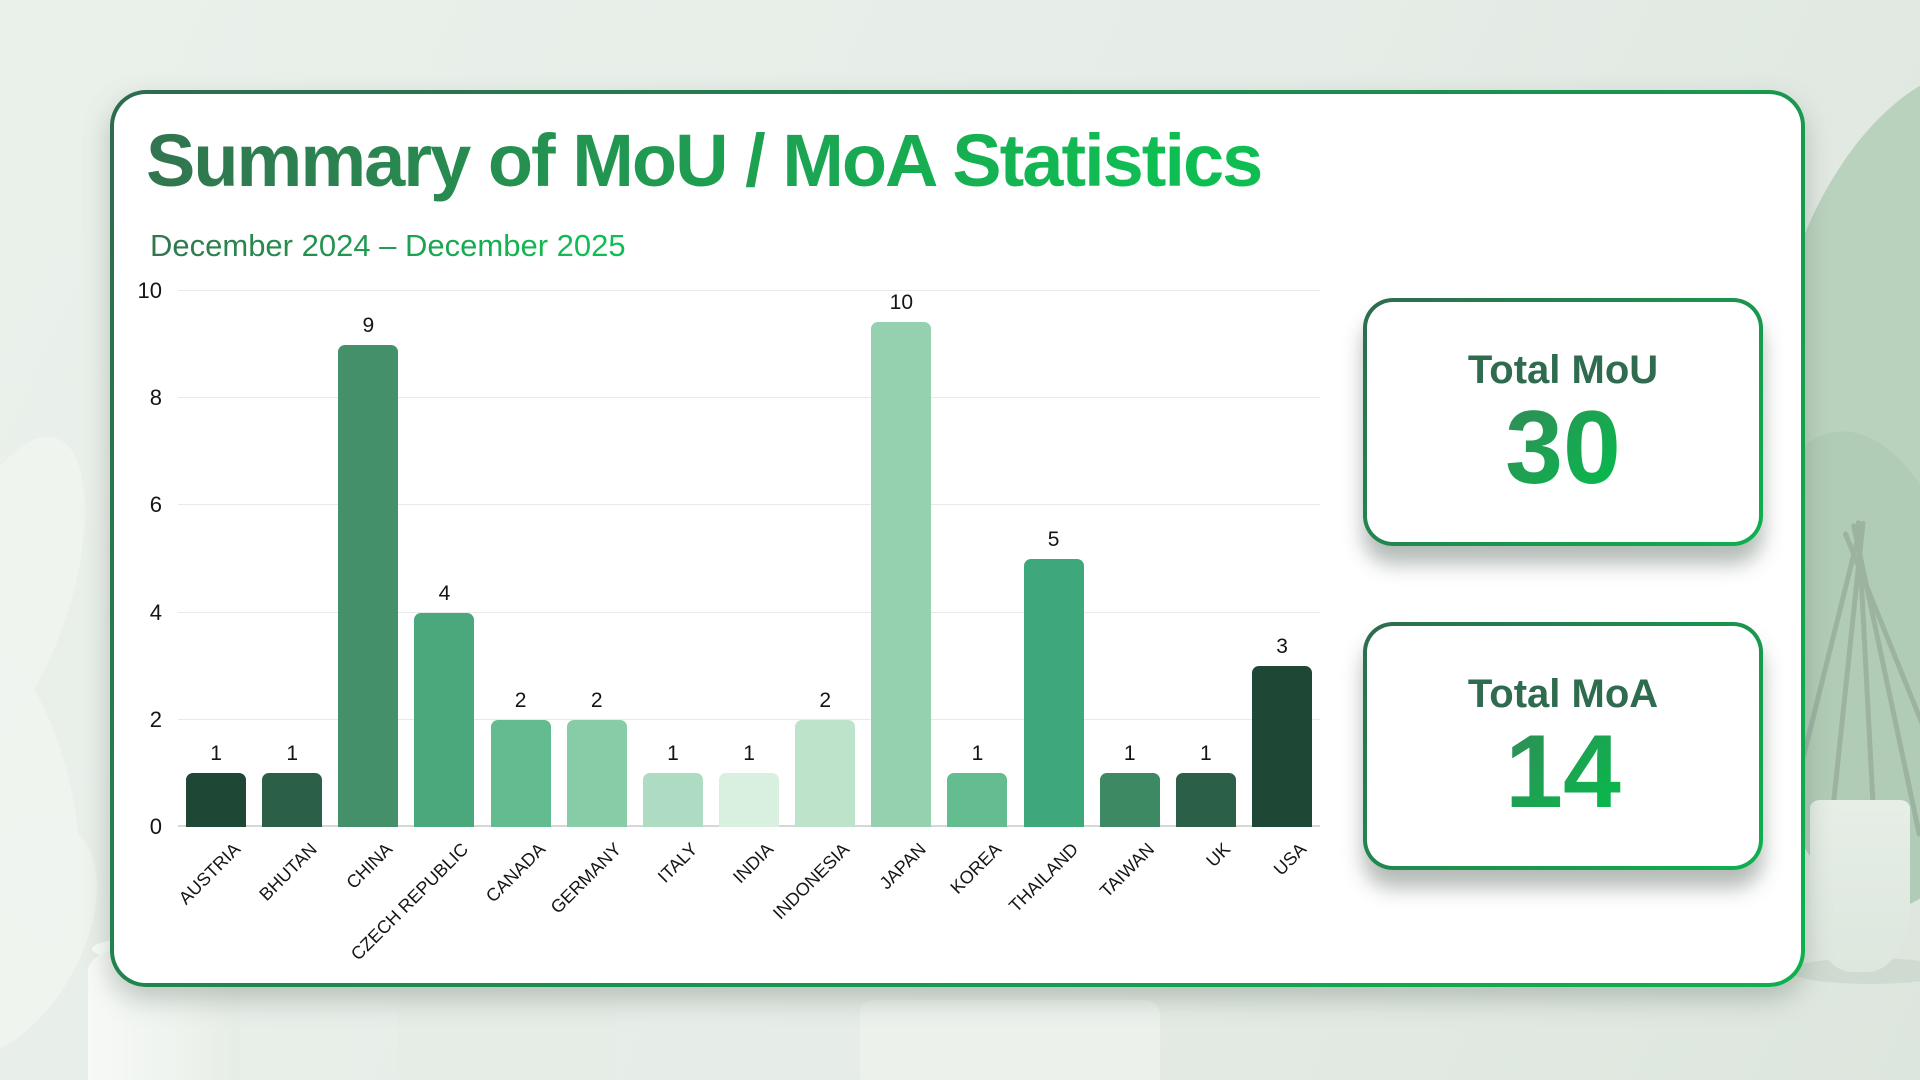 This screenshot has width=1920, height=1080. I want to click on bar-slot: 1 TAIWAN, so click(1130, 596).